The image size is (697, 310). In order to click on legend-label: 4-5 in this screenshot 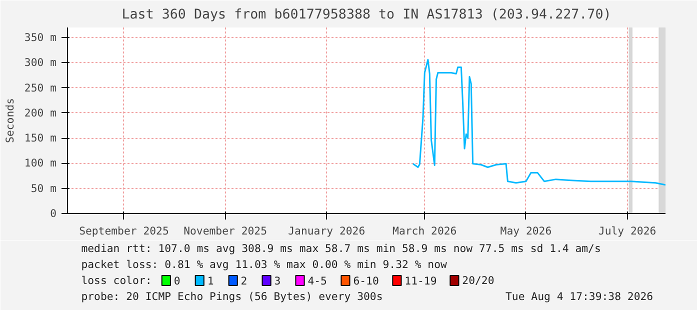, I will do `click(317, 281)`.